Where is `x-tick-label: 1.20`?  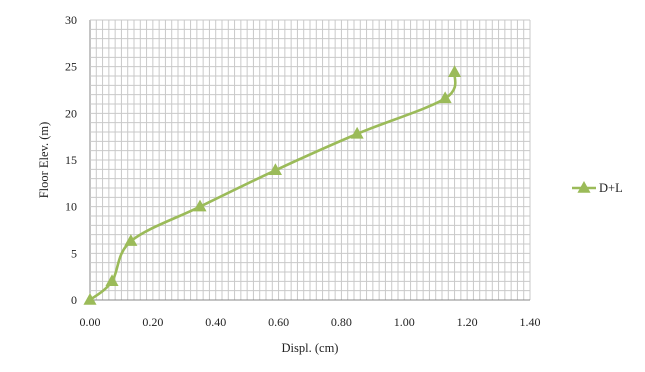 x-tick-label: 1.20 is located at coordinates (467, 322).